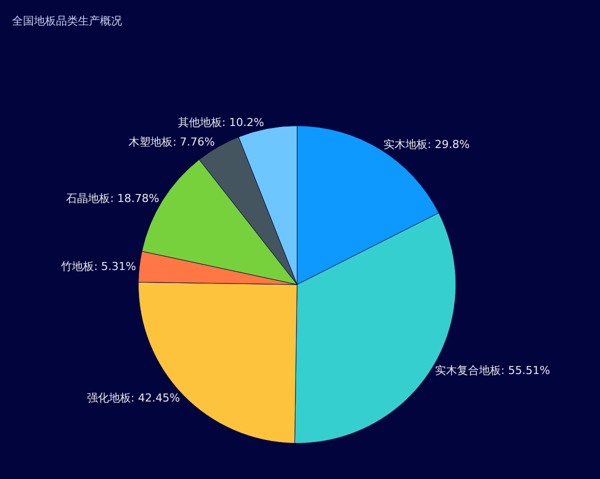 The image size is (600, 479). I want to click on slice-label: 强化地板: 42.45%, so click(133, 398).